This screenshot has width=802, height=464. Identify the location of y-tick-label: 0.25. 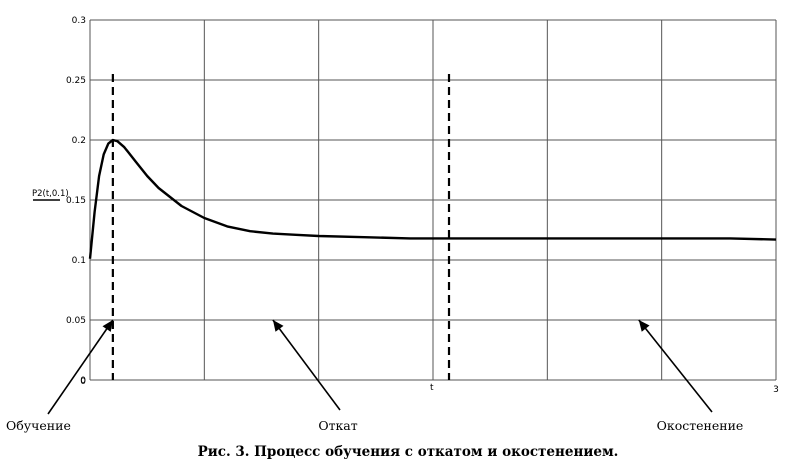
(76, 81).